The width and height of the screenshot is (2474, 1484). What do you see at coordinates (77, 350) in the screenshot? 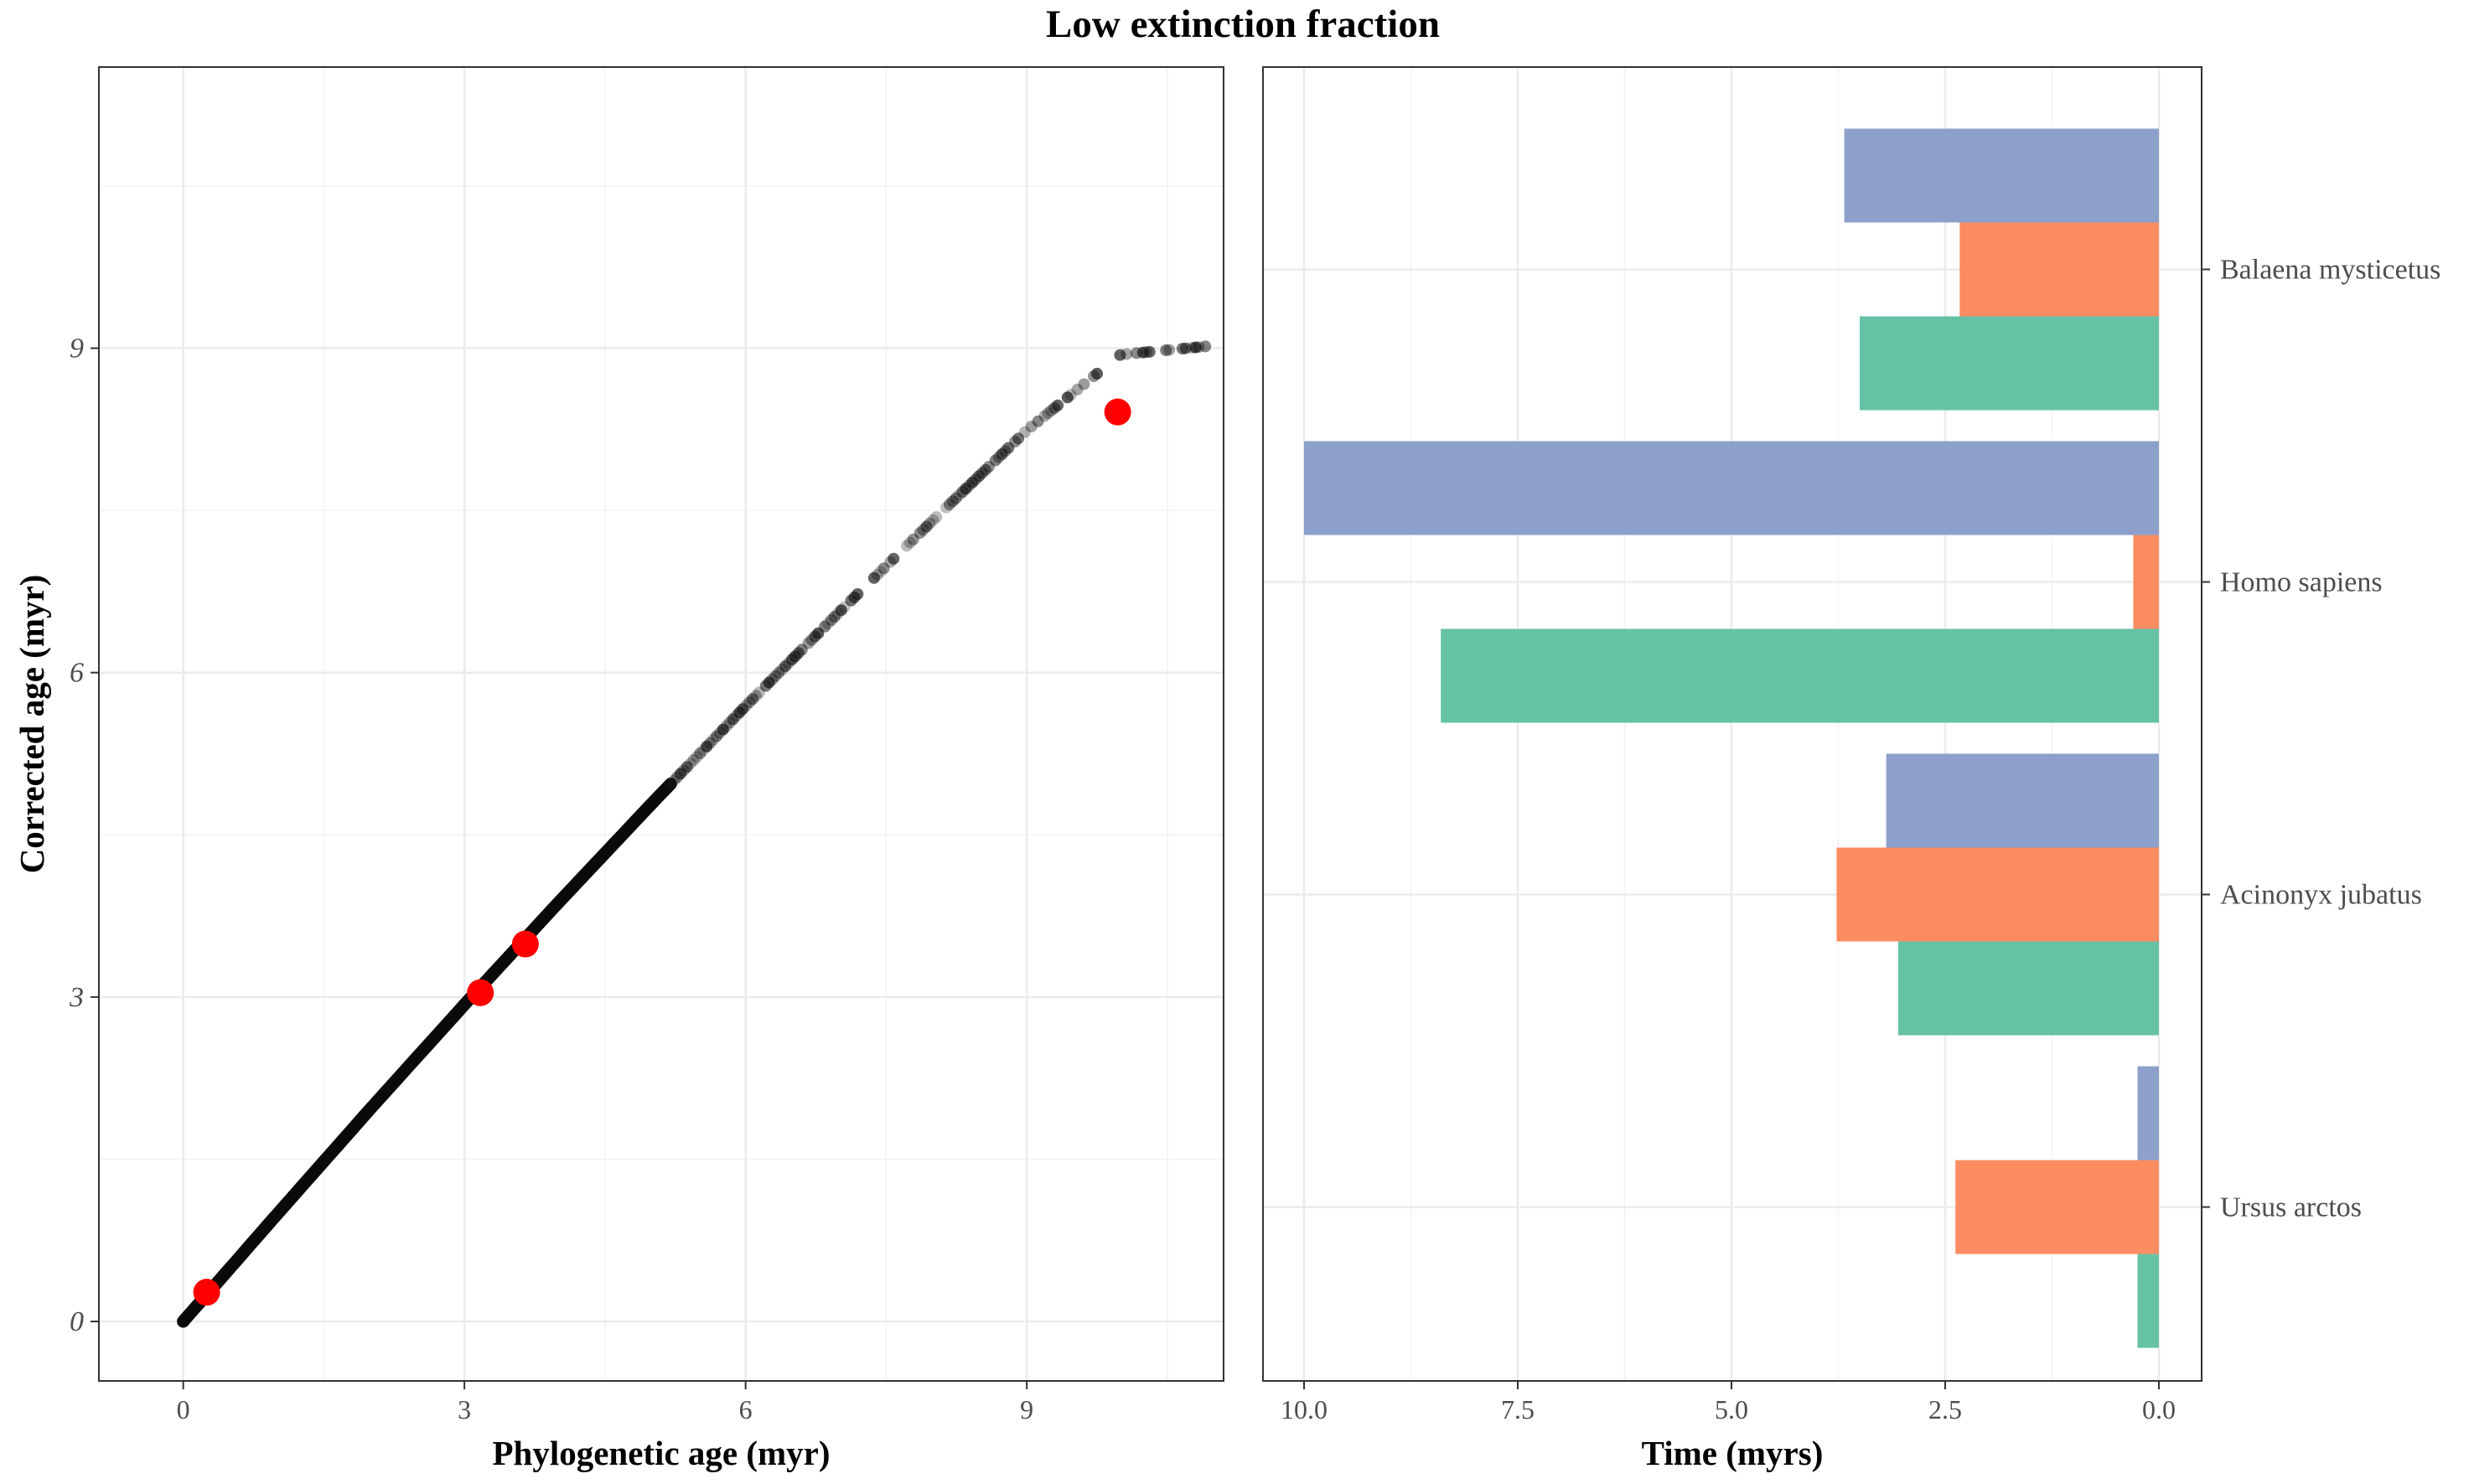
I see `scatter-y-tick-label: 9` at bounding box center [77, 350].